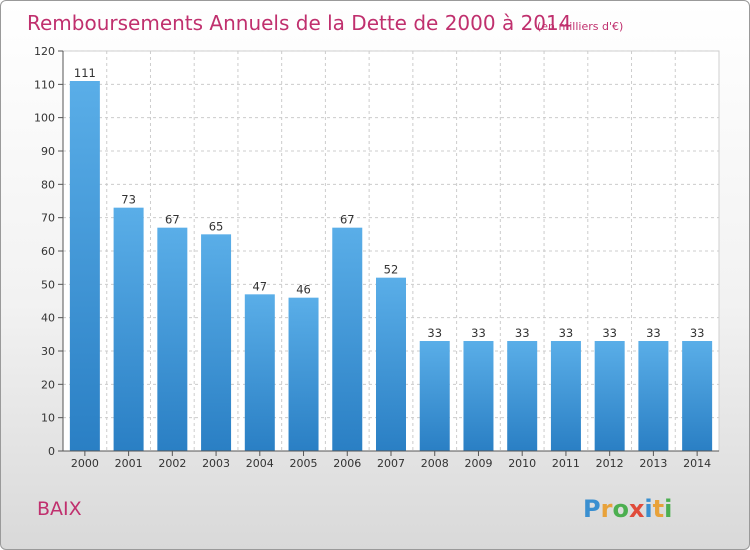  What do you see at coordinates (391, 463) in the screenshot?
I see `x-tick-label: 2007` at bounding box center [391, 463].